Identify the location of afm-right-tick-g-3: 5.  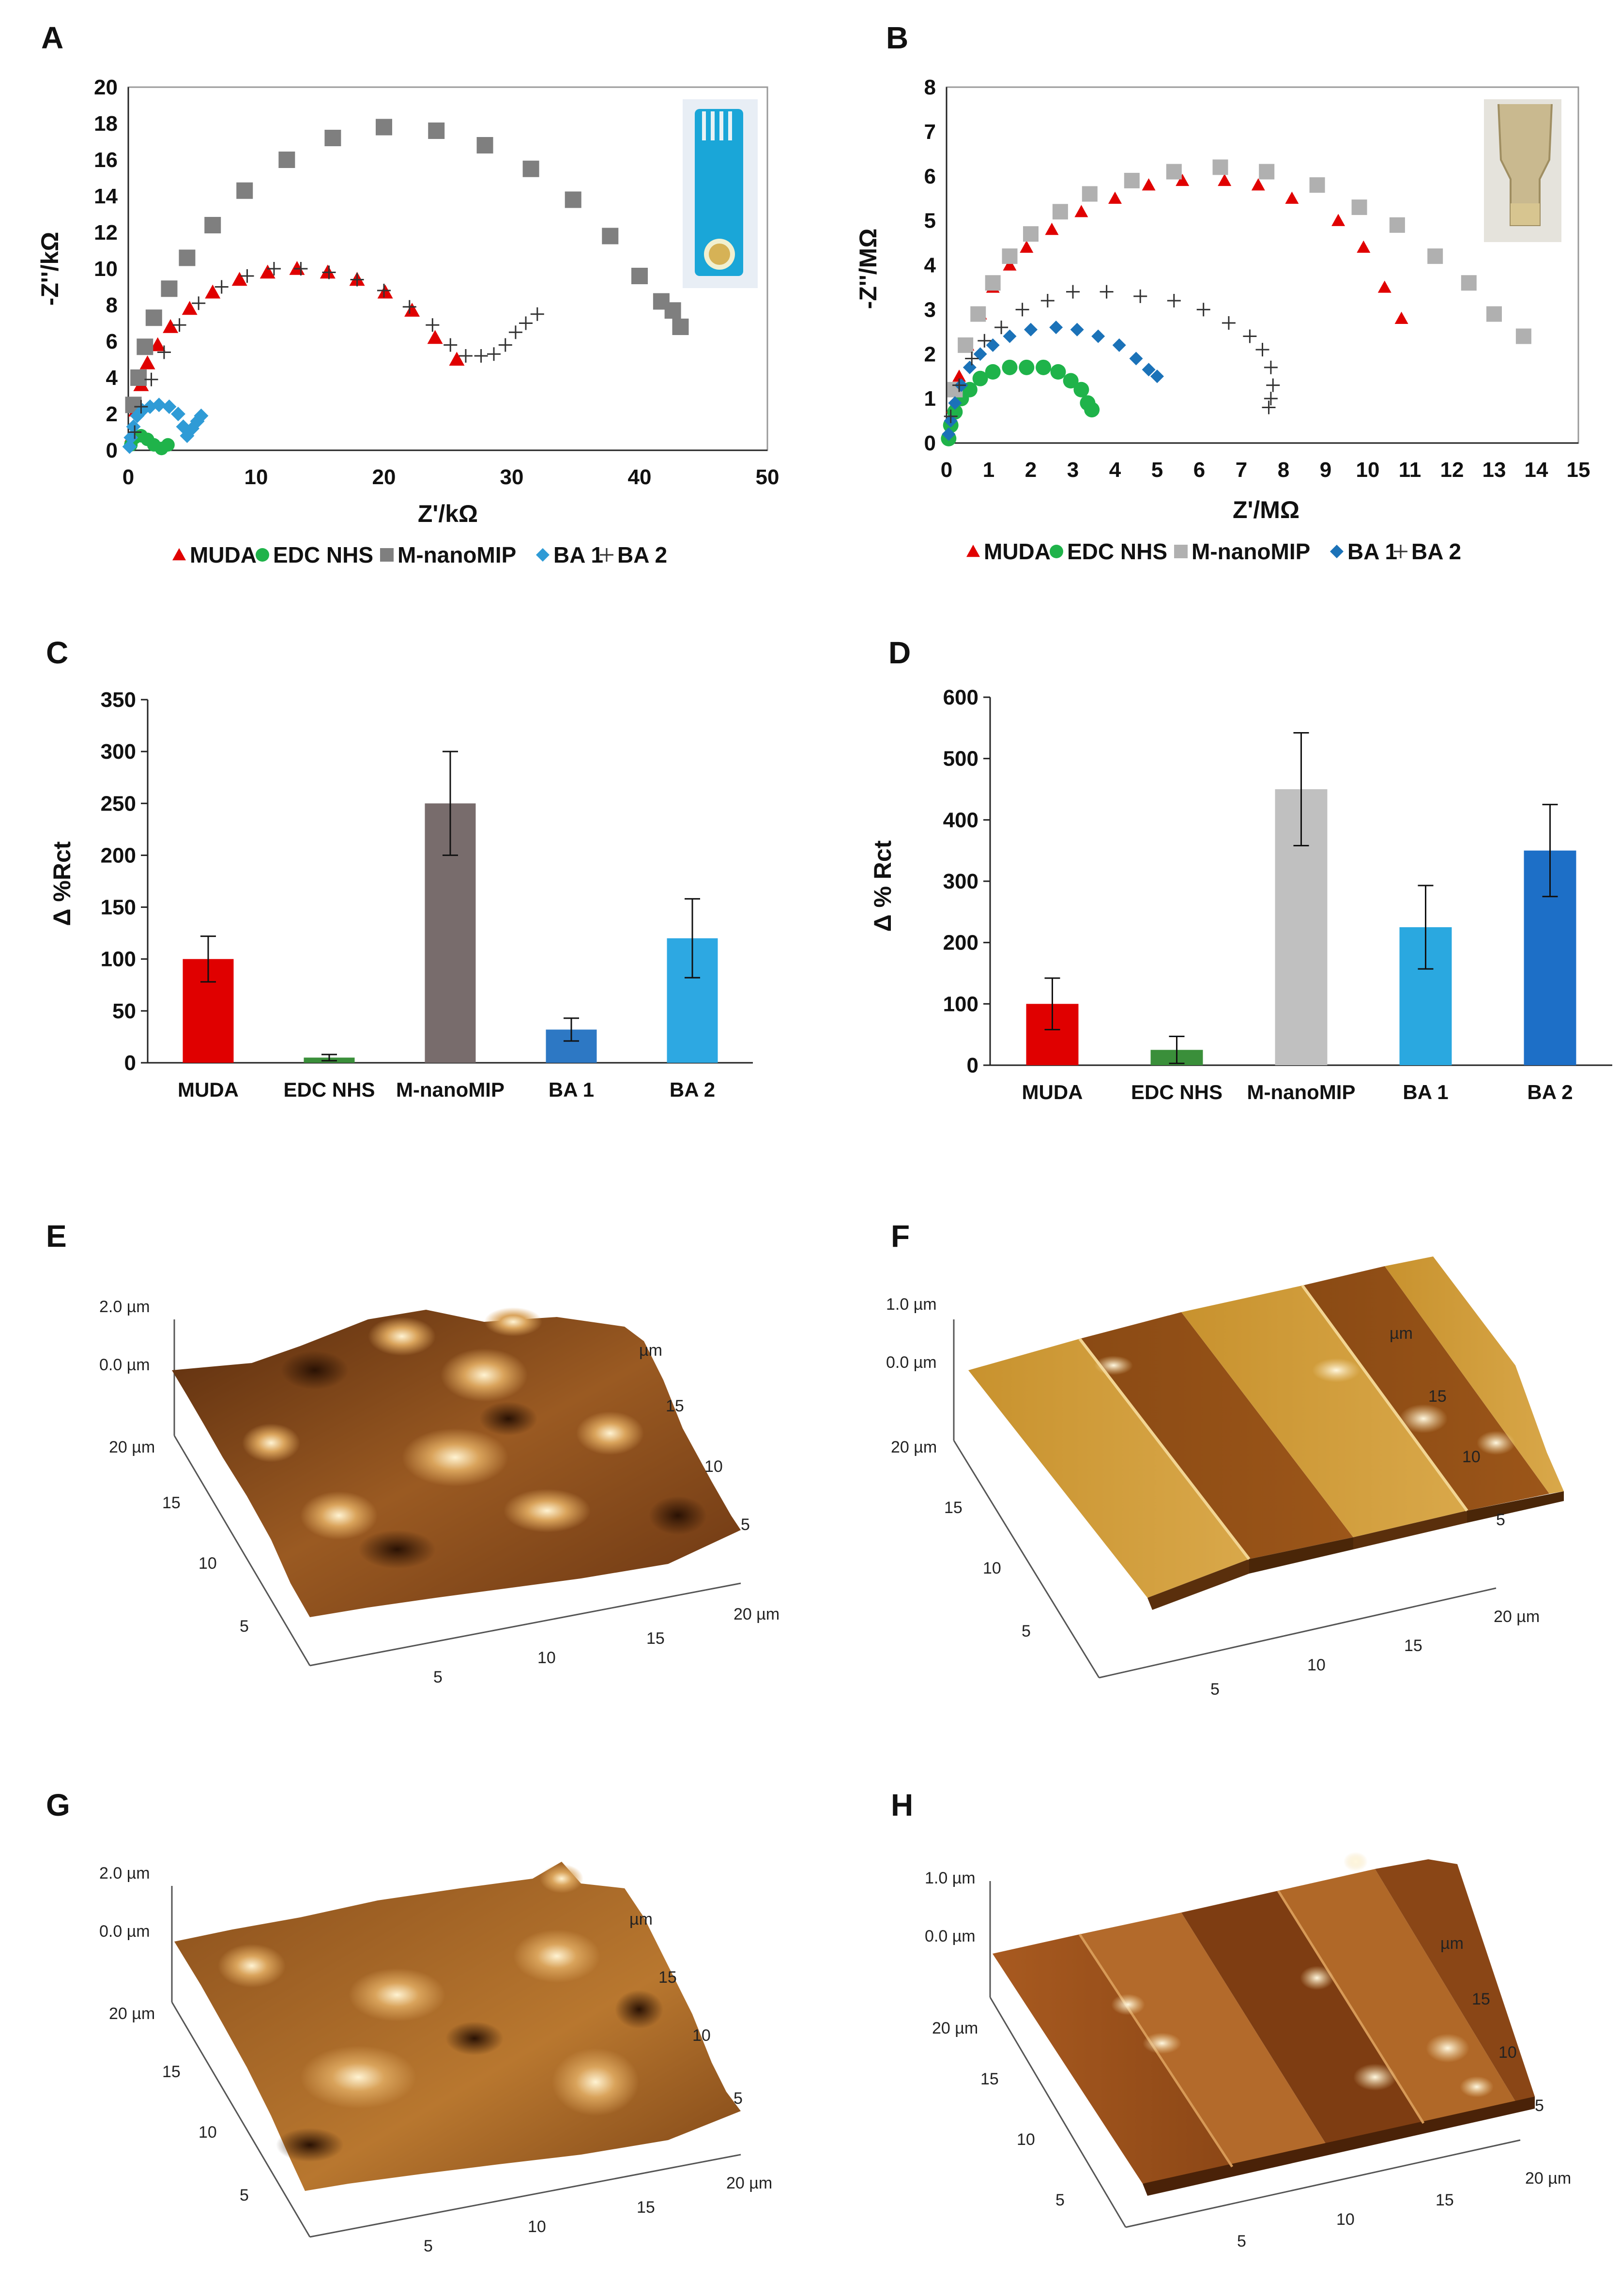
(739, 2098).